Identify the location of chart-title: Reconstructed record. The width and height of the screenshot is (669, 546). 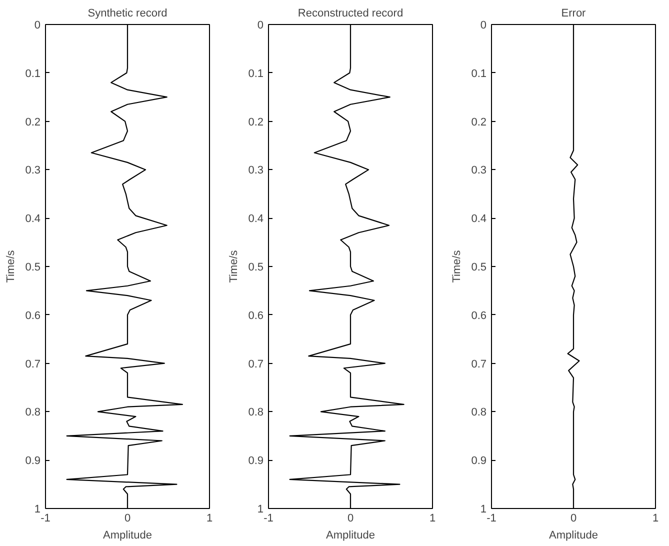
(351, 14).